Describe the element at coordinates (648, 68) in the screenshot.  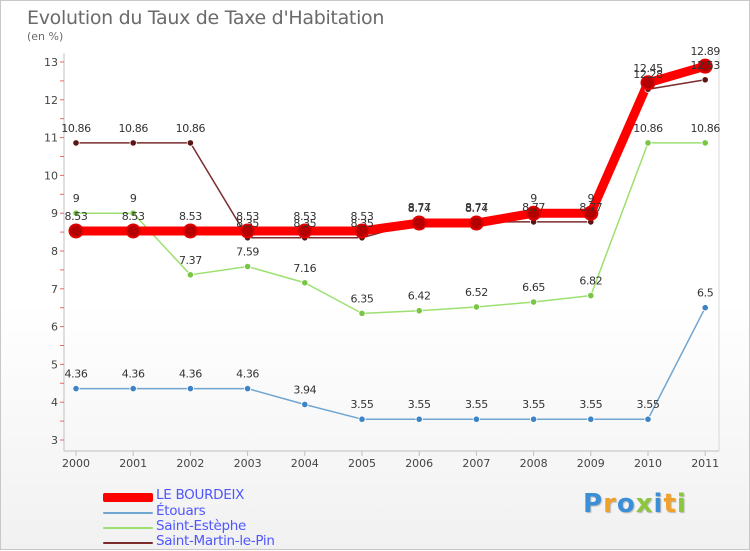
I see `data-label-le-bourdeix: 12.45` at that location.